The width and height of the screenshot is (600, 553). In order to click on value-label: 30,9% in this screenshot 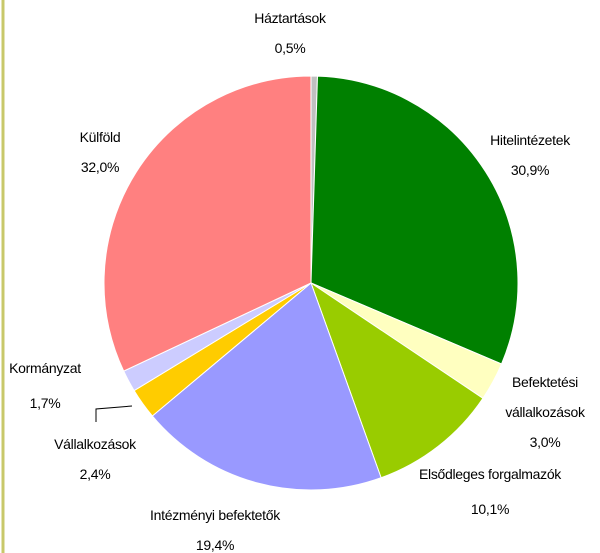, I will do `click(530, 170)`.